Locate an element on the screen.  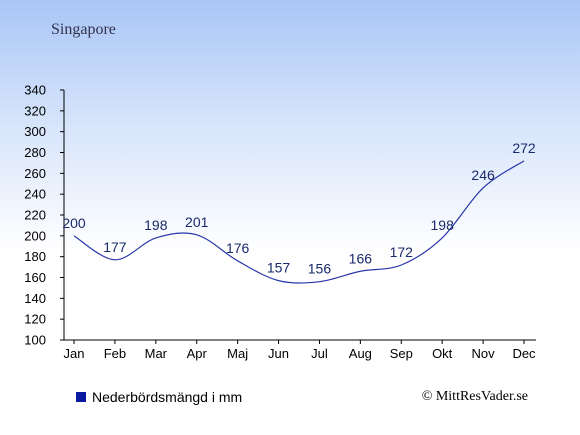
y-tick-label: 160 is located at coordinates (35, 277).